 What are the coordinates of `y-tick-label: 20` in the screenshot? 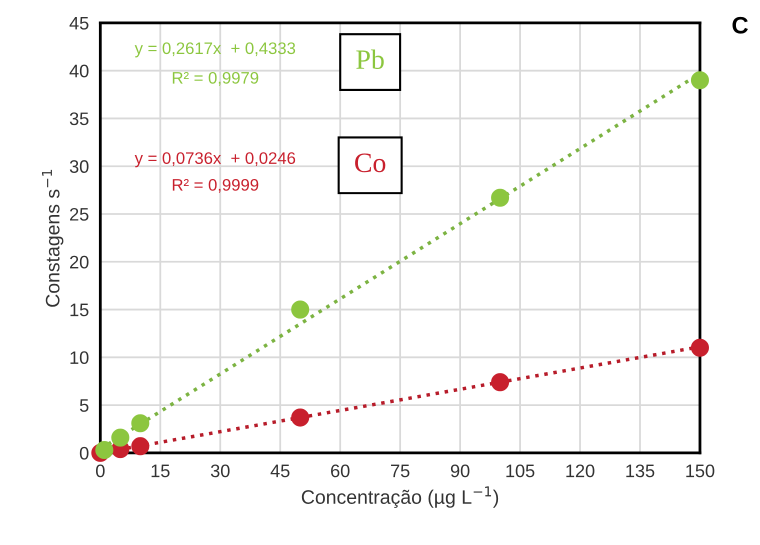 It's located at (79, 262).